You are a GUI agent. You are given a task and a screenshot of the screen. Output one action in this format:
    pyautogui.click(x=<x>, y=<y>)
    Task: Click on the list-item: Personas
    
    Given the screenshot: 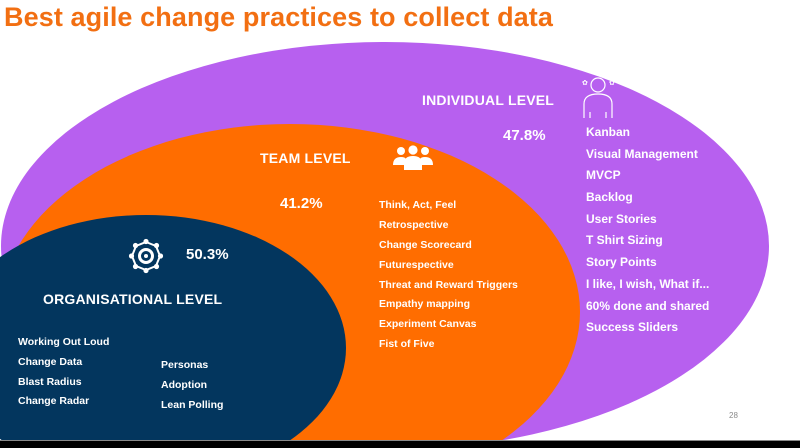 What is the action you would take?
    pyautogui.click(x=185, y=365)
    